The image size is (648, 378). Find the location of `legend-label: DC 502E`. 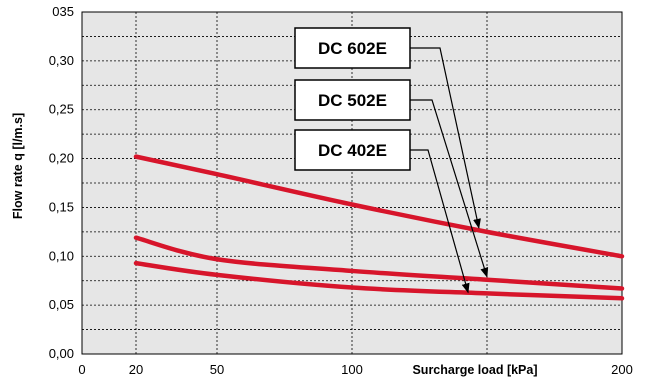

legend-label: DC 502E is located at coordinates (352, 100).